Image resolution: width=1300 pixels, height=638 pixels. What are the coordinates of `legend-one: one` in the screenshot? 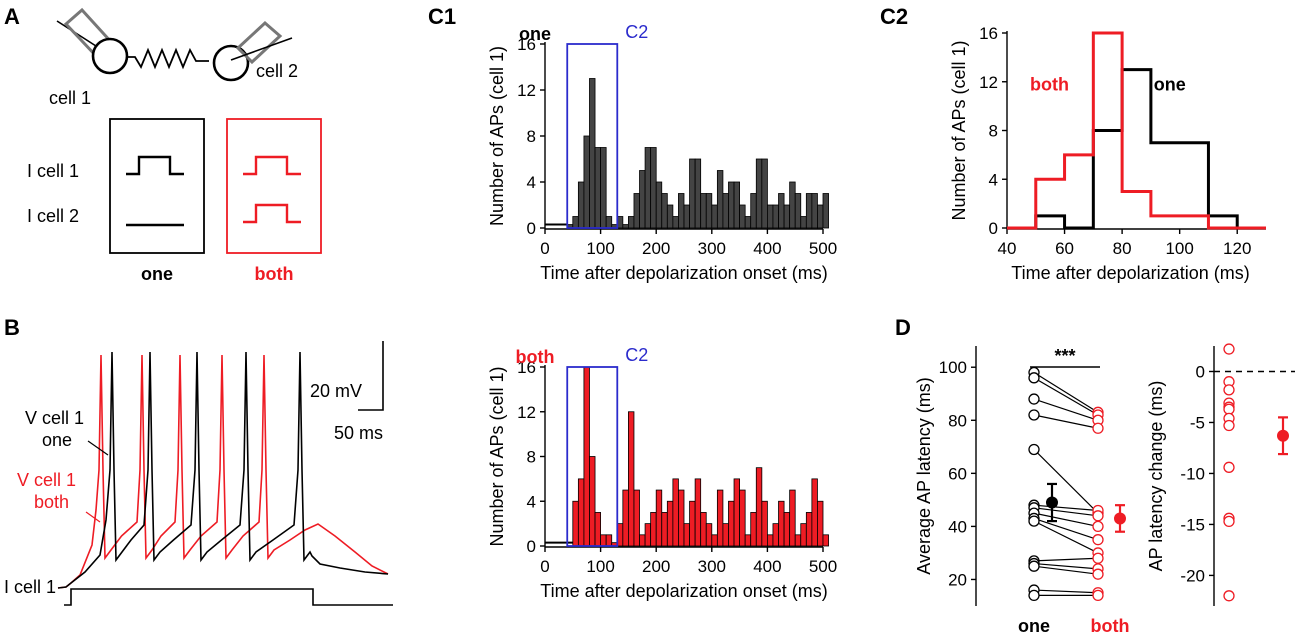 It's located at (1170, 84).